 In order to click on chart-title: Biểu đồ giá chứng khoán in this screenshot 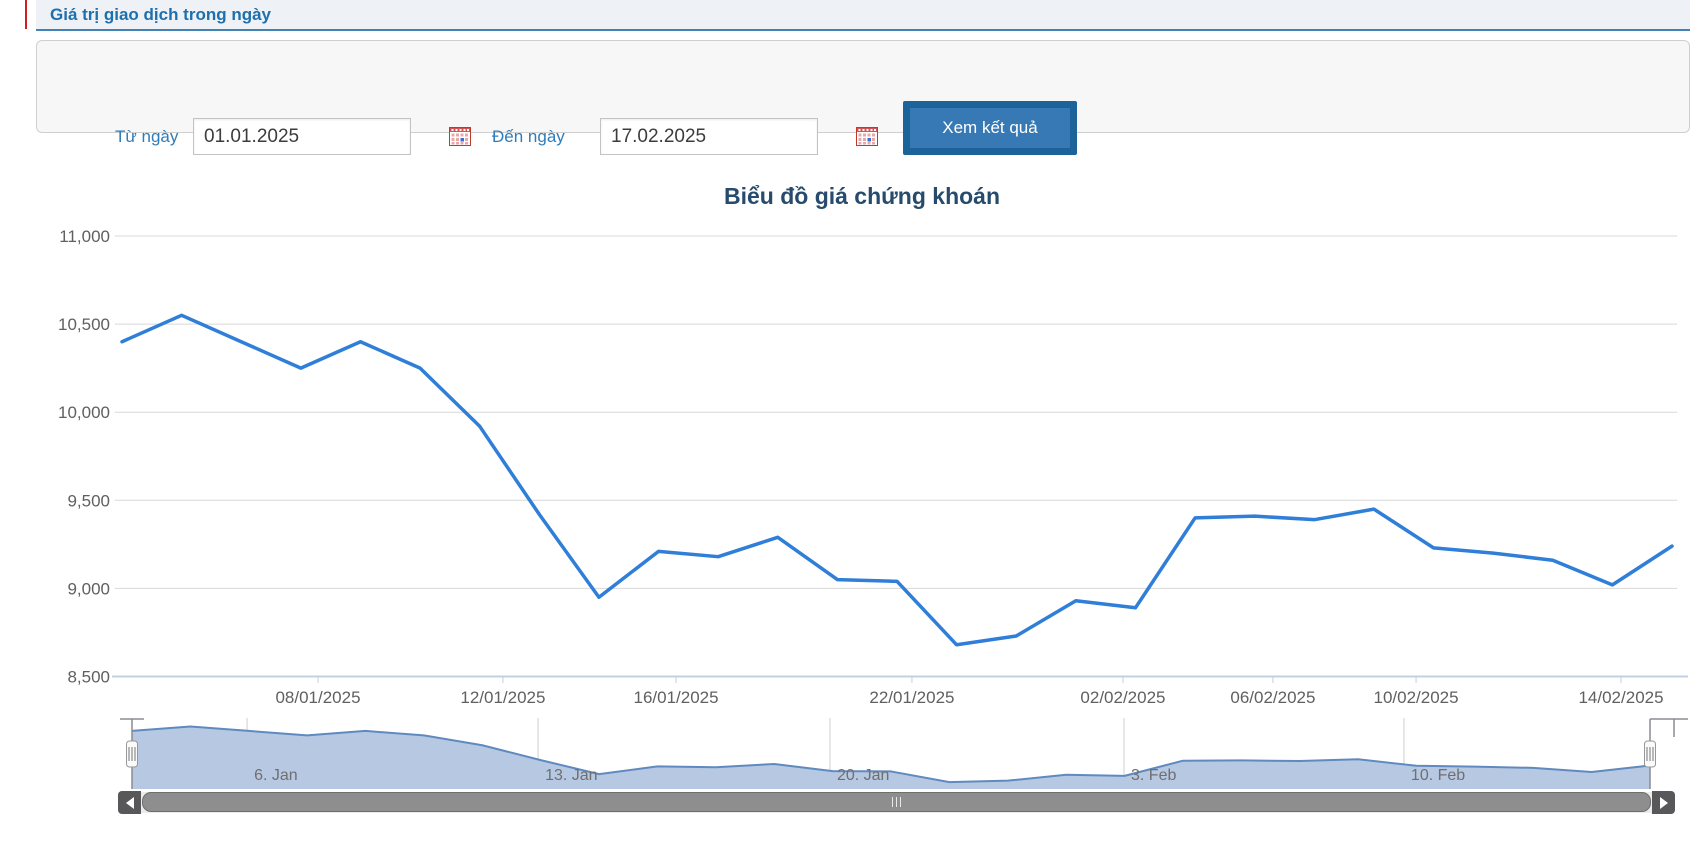, I will do `click(862, 196)`.